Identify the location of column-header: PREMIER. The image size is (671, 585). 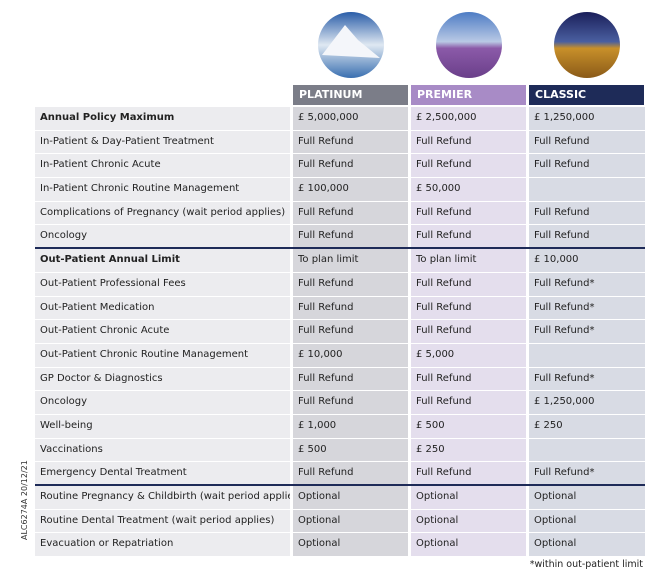
(468, 95).